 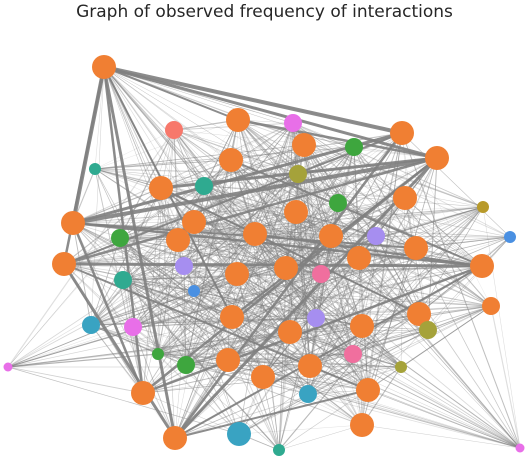 What do you see at coordinates (491, 306) in the screenshot?
I see `node-n45` at bounding box center [491, 306].